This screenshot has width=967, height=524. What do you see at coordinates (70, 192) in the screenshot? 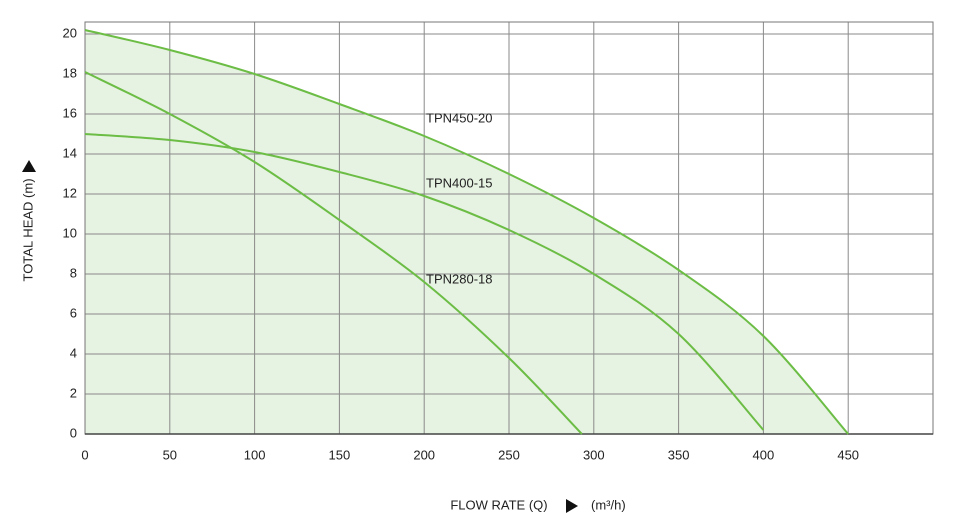
I see `y-tick-label: 12` at bounding box center [70, 192].